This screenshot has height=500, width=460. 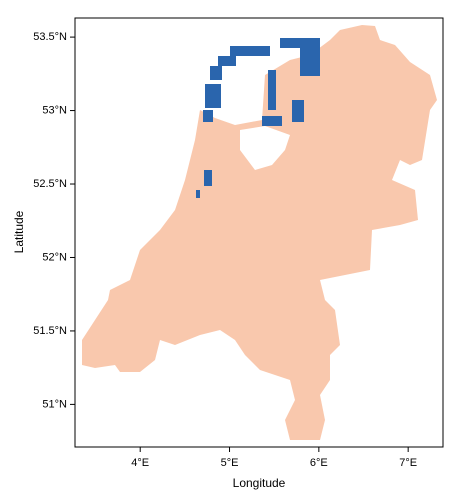 I want to click on y-tick-label: 52.5°N, so click(x=50, y=184).